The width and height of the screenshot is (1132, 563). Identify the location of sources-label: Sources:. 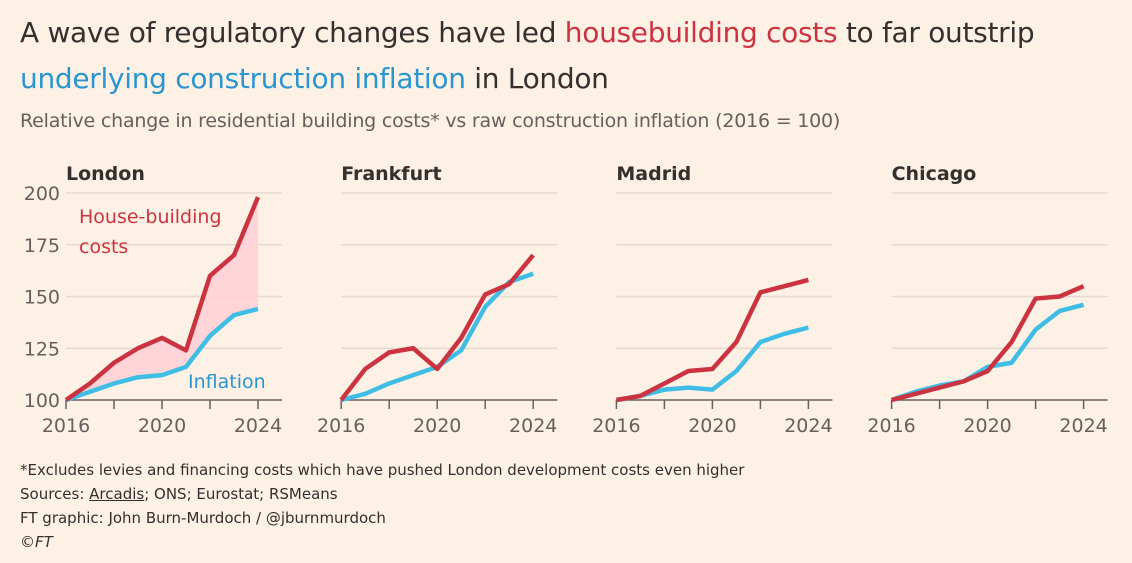
(55, 494).